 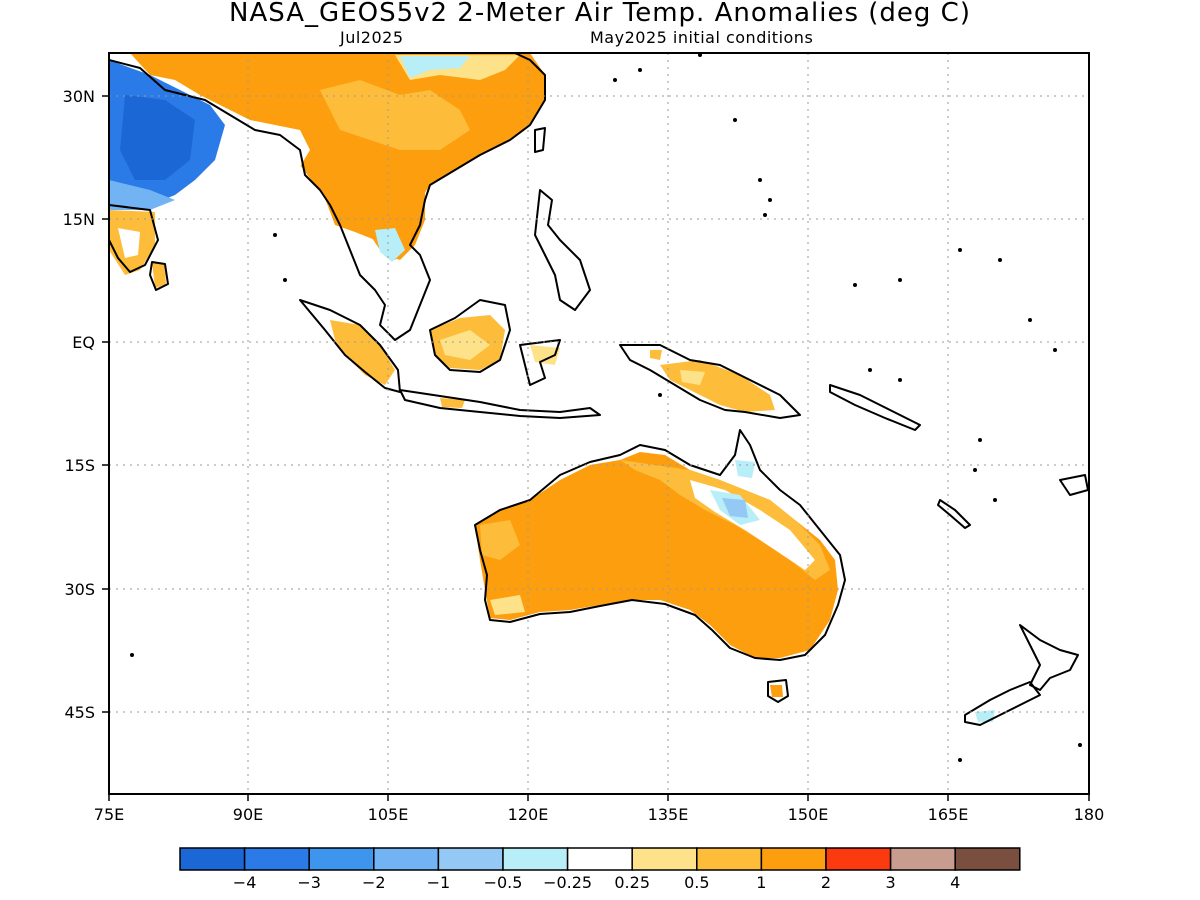 What do you see at coordinates (808, 814) in the screenshot?
I see `lon-label: 150E` at bounding box center [808, 814].